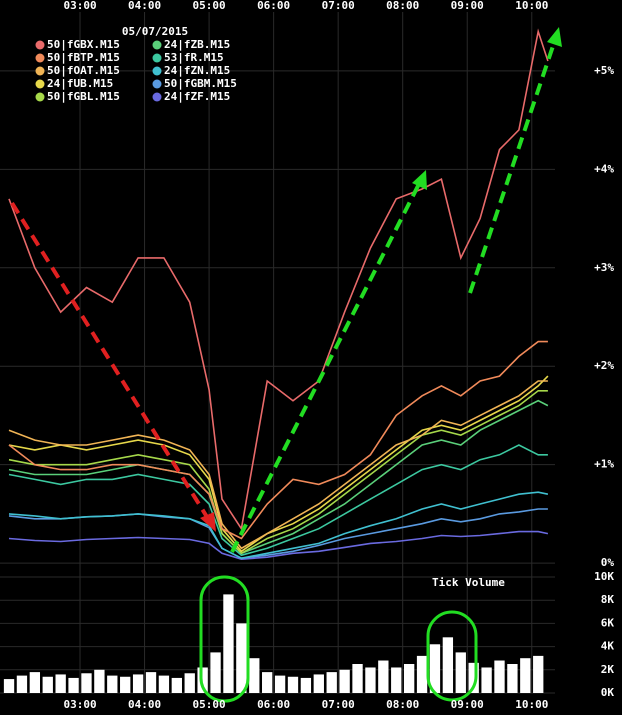 This screenshot has height=715, width=622. I want to click on x-tick-label: 07:00, so click(338, 704).